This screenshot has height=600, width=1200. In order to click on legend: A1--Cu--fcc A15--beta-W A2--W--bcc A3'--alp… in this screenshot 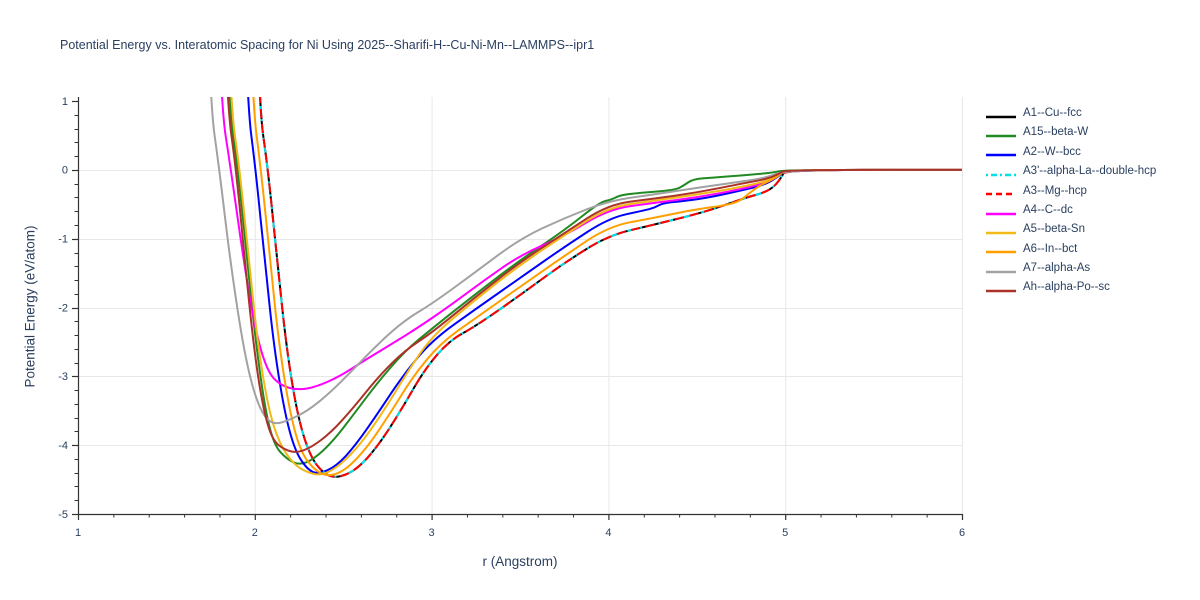, I will do `click(1071, 201)`.